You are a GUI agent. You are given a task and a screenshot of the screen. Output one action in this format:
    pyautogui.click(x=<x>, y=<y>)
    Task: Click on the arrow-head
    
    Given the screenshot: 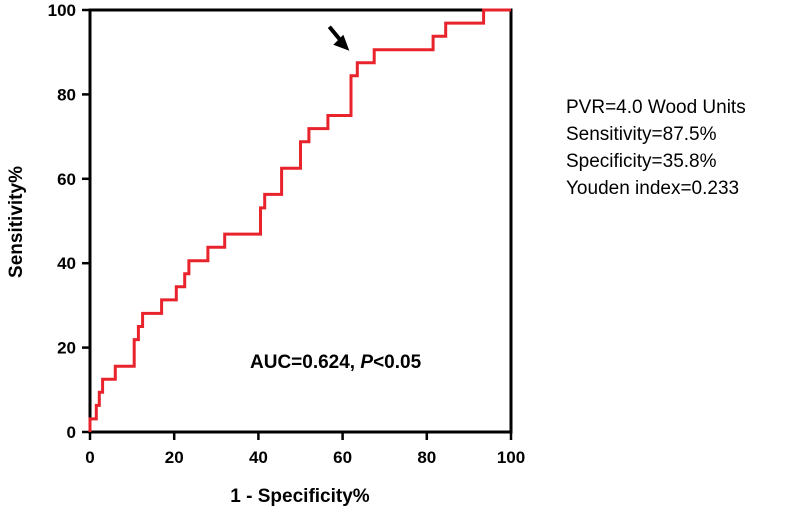 What is the action you would take?
    pyautogui.click(x=341, y=42)
    